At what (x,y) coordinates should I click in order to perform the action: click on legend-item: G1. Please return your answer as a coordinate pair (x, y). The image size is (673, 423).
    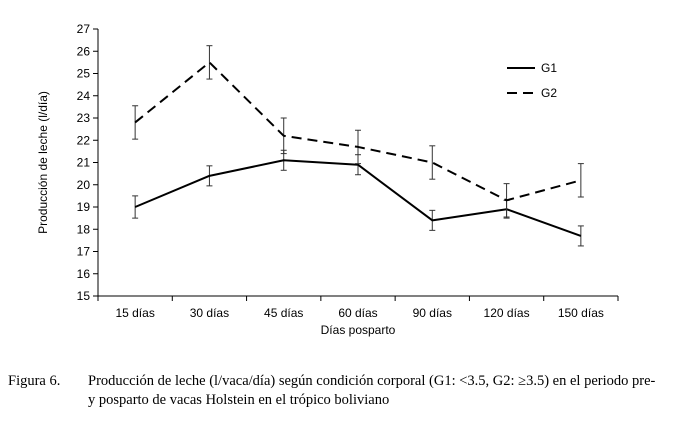
    Looking at the image, I should click on (532, 68).